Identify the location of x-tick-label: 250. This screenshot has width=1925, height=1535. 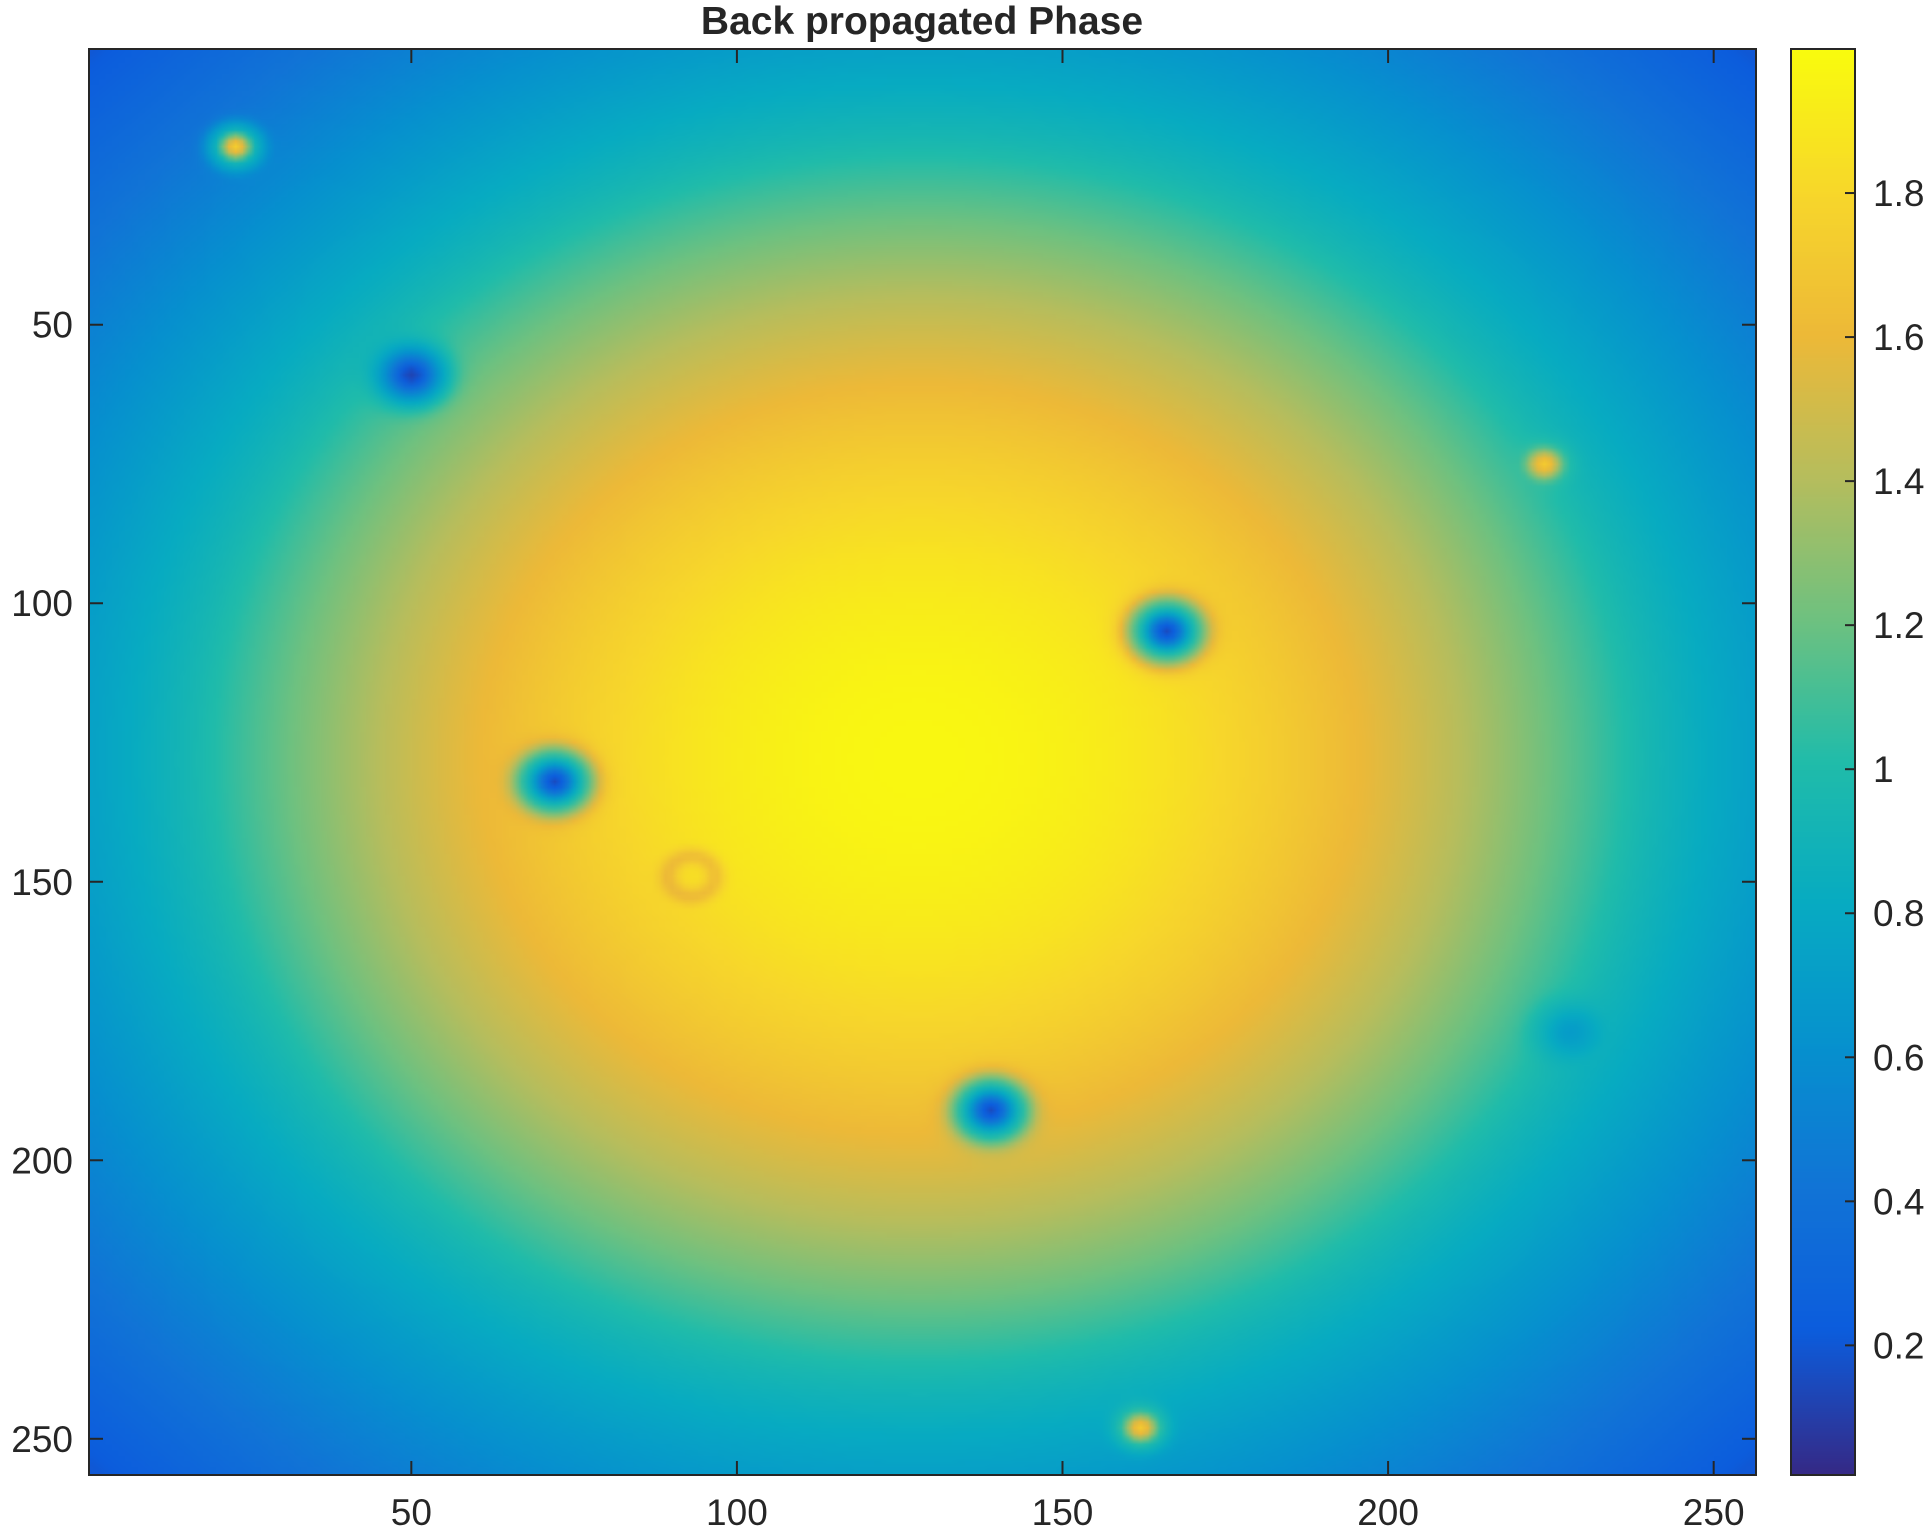
(1714, 1512).